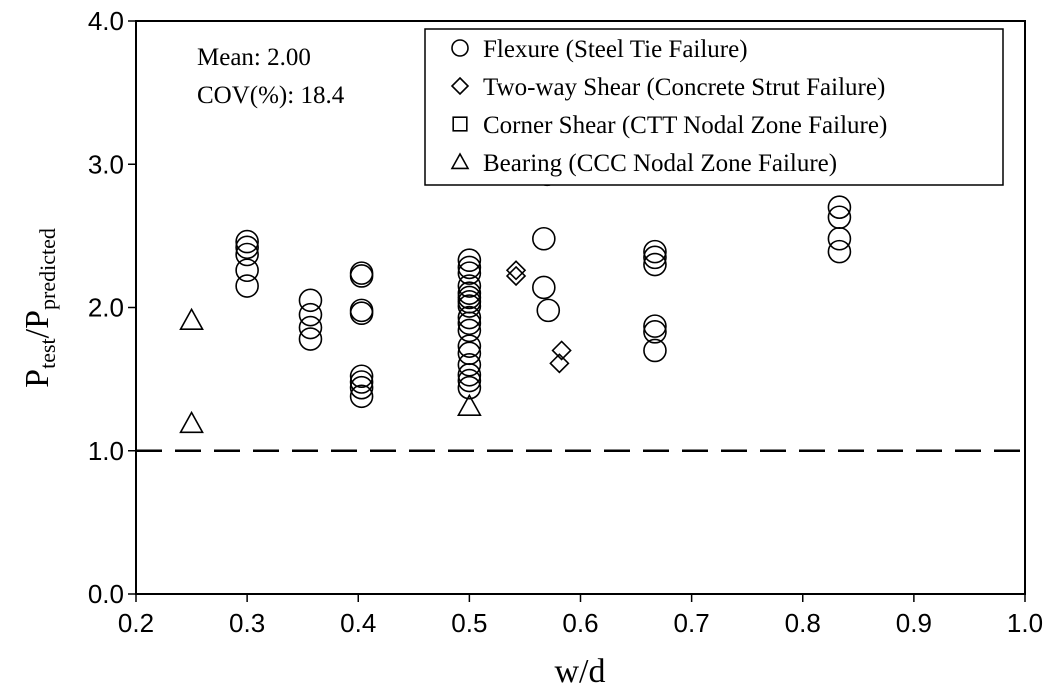  I want to click on x-tick-label: 0.9, so click(914, 623).